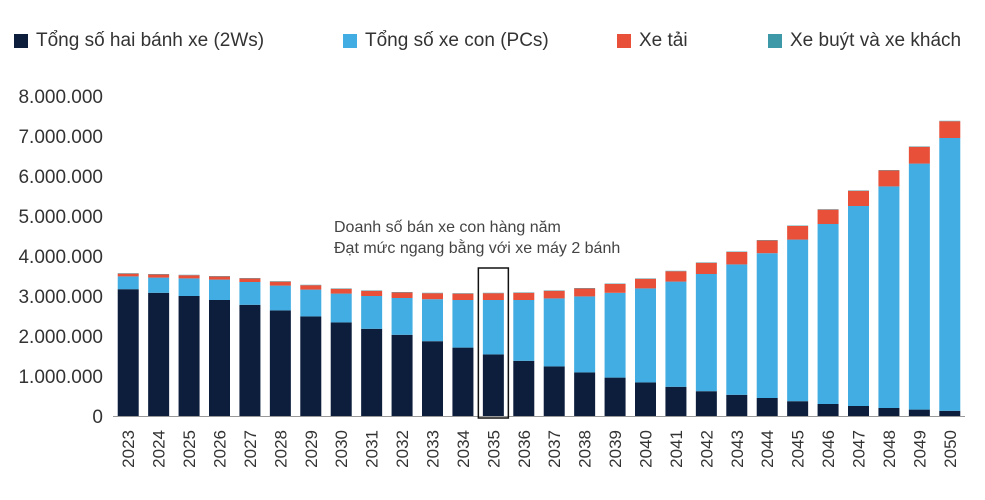  I want to click on x-tick-label: 2040, so click(646, 449).